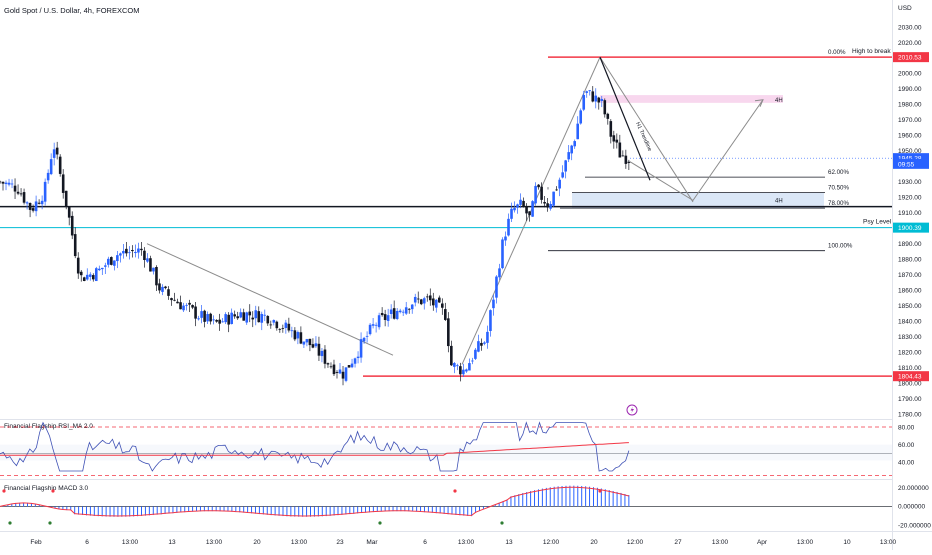  I want to click on time-tick-label: 20, so click(594, 542).